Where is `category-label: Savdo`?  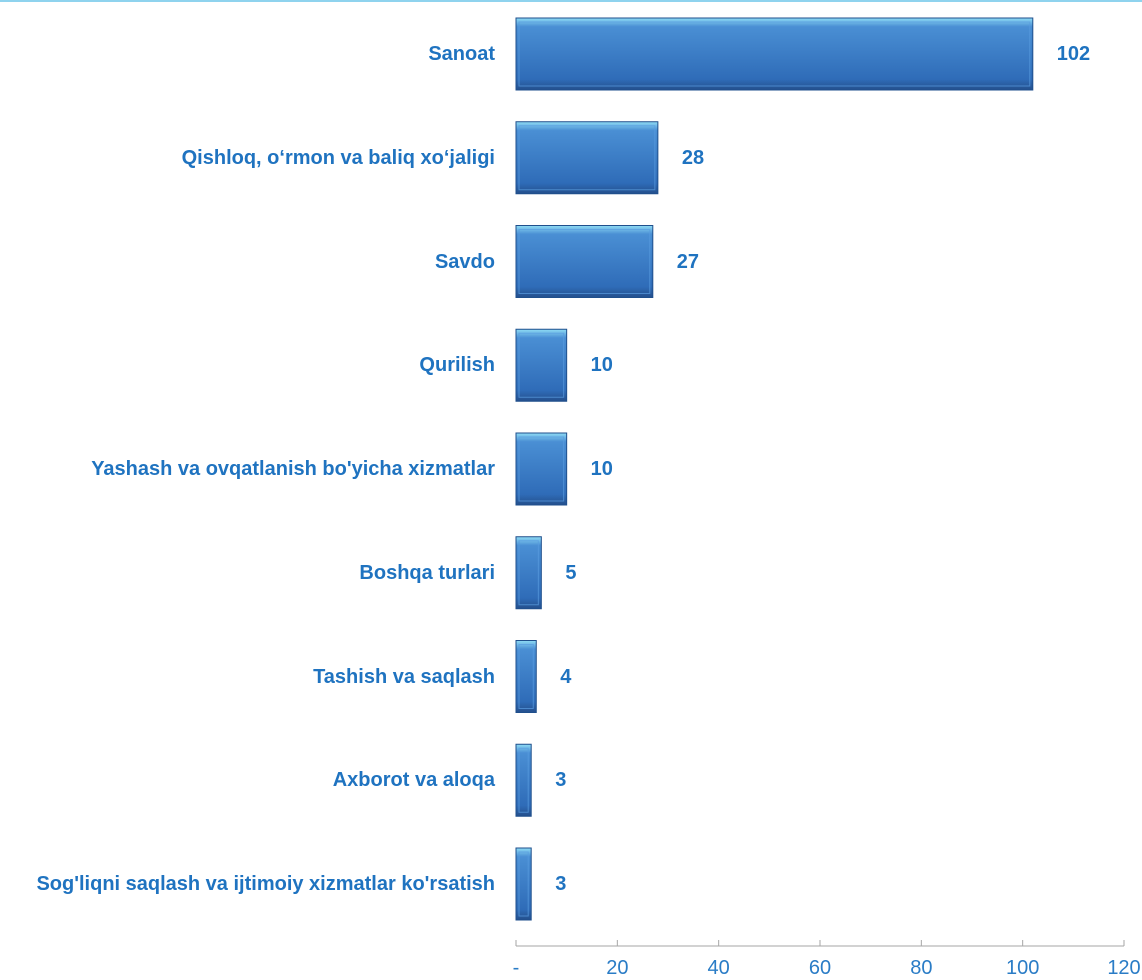
category-label: Savdo is located at coordinates (247, 262).